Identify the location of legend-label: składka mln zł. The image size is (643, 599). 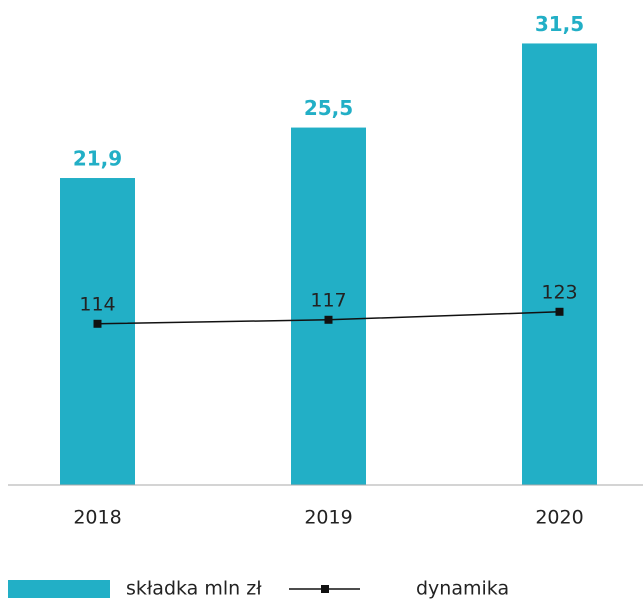
(194, 588).